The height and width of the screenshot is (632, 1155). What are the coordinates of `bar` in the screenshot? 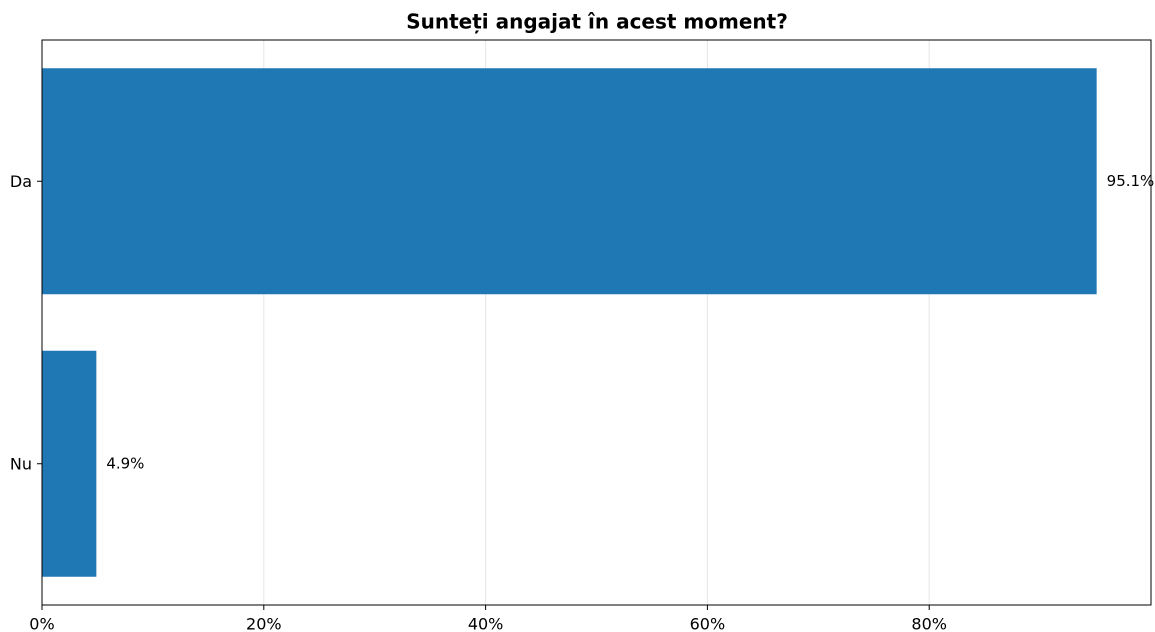 It's located at (69, 463).